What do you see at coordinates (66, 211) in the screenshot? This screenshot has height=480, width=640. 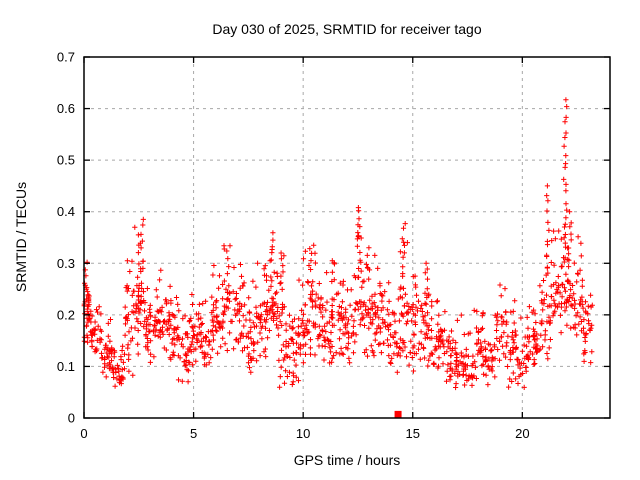 I see `y-tick-label: 0.4` at bounding box center [66, 211].